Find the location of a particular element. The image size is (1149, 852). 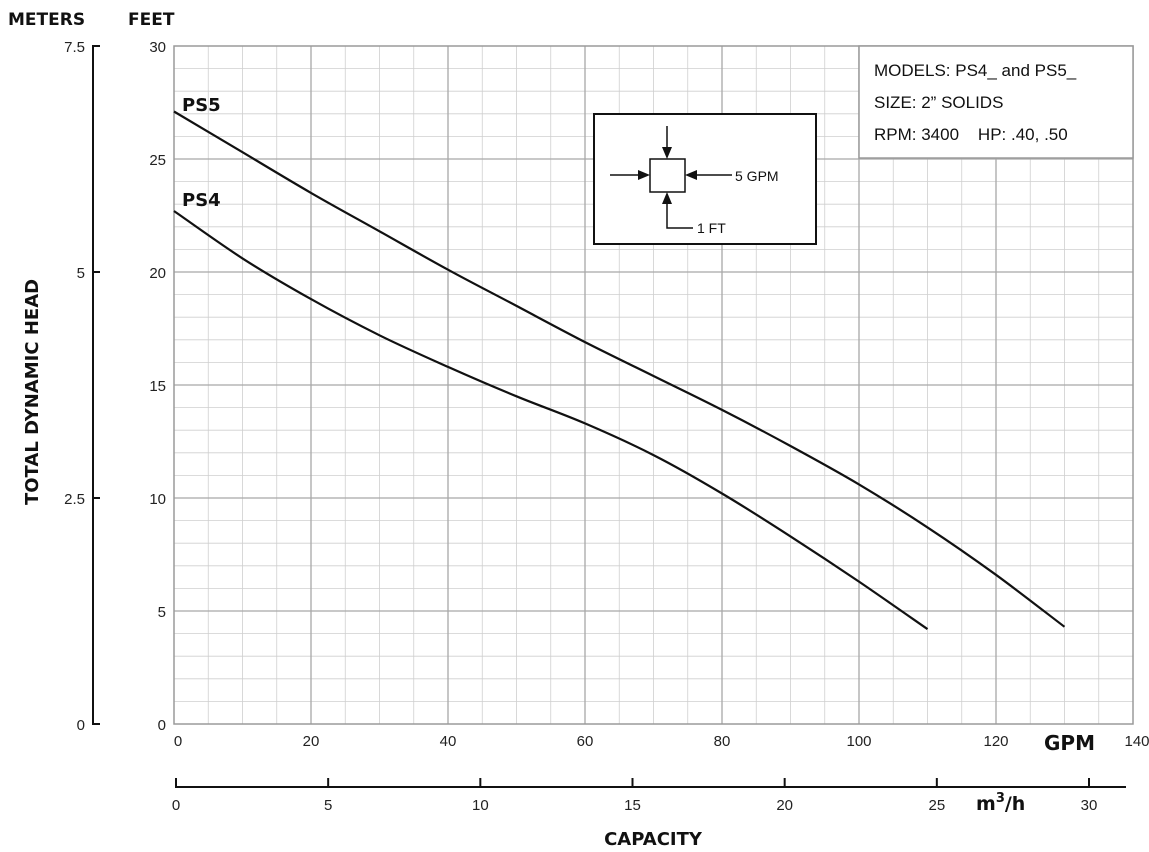

grid-key-gpm-label: 5 GPM is located at coordinates (757, 176).